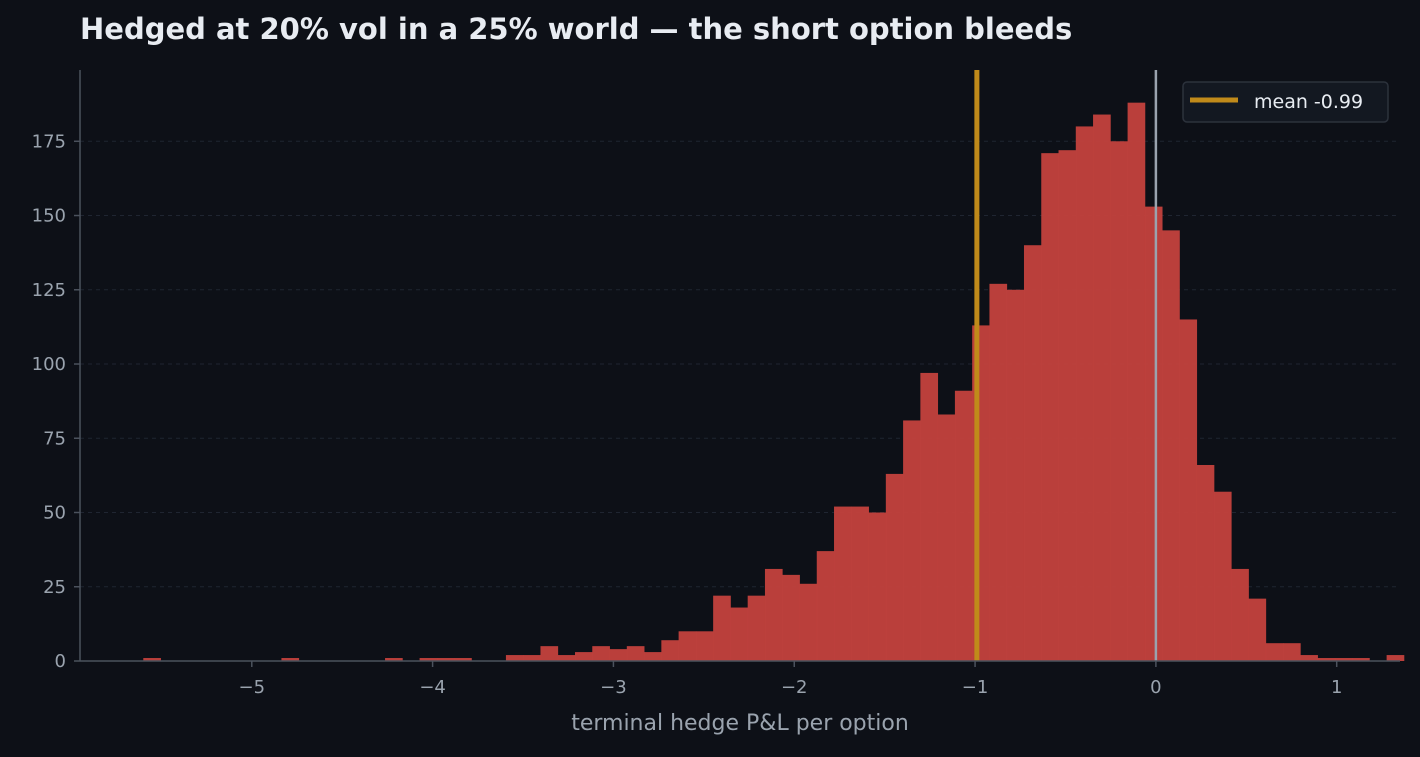 This screenshot has width=1420, height=757. I want to click on x-tick-label: 1, so click(1336, 687).